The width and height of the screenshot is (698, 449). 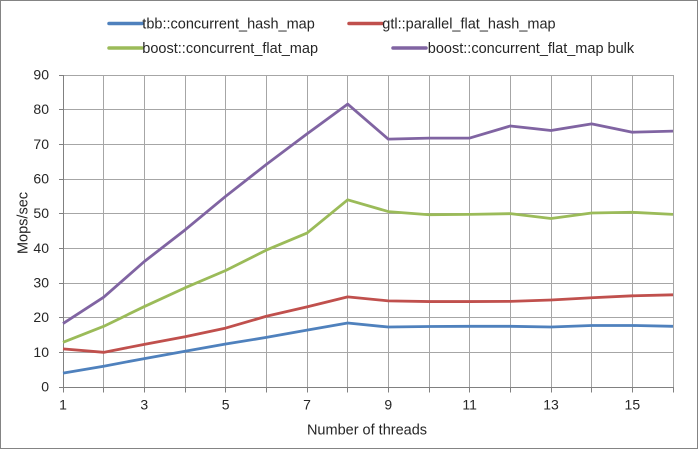 I want to click on svg-text: 90, so click(x=41, y=75).